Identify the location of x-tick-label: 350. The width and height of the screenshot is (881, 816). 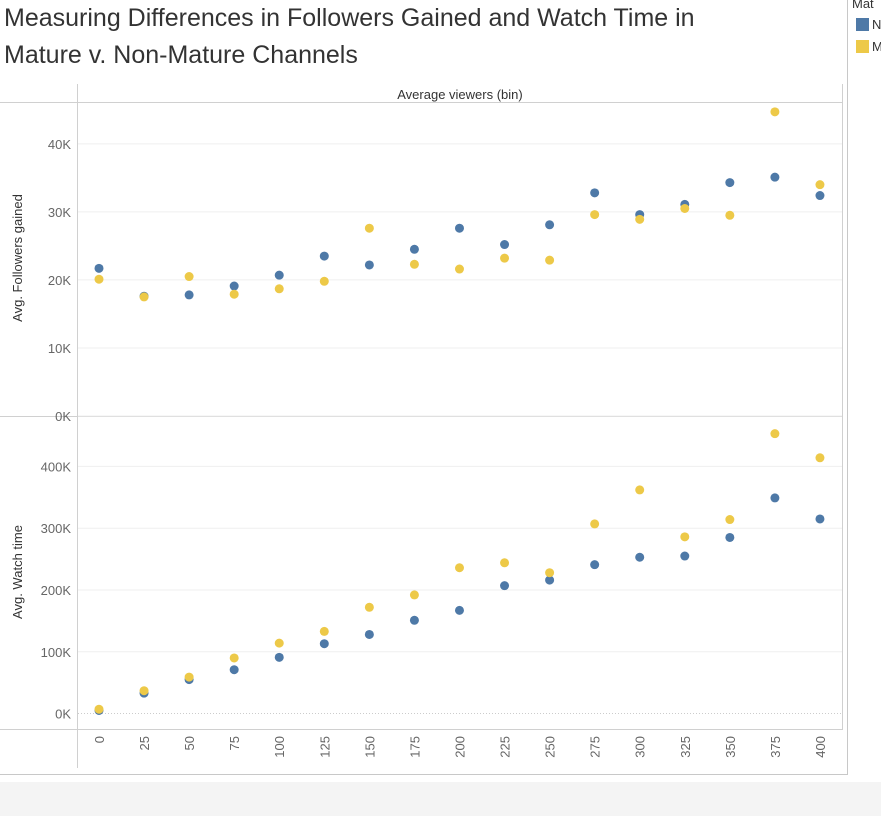
(730, 747).